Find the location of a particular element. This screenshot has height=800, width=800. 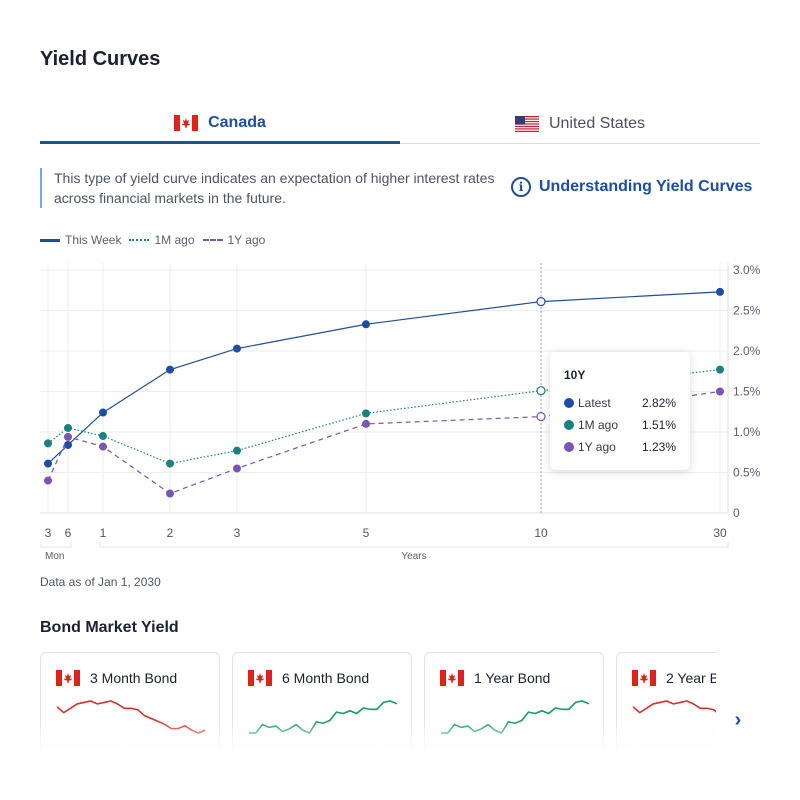

info-icon: i is located at coordinates (521, 187).